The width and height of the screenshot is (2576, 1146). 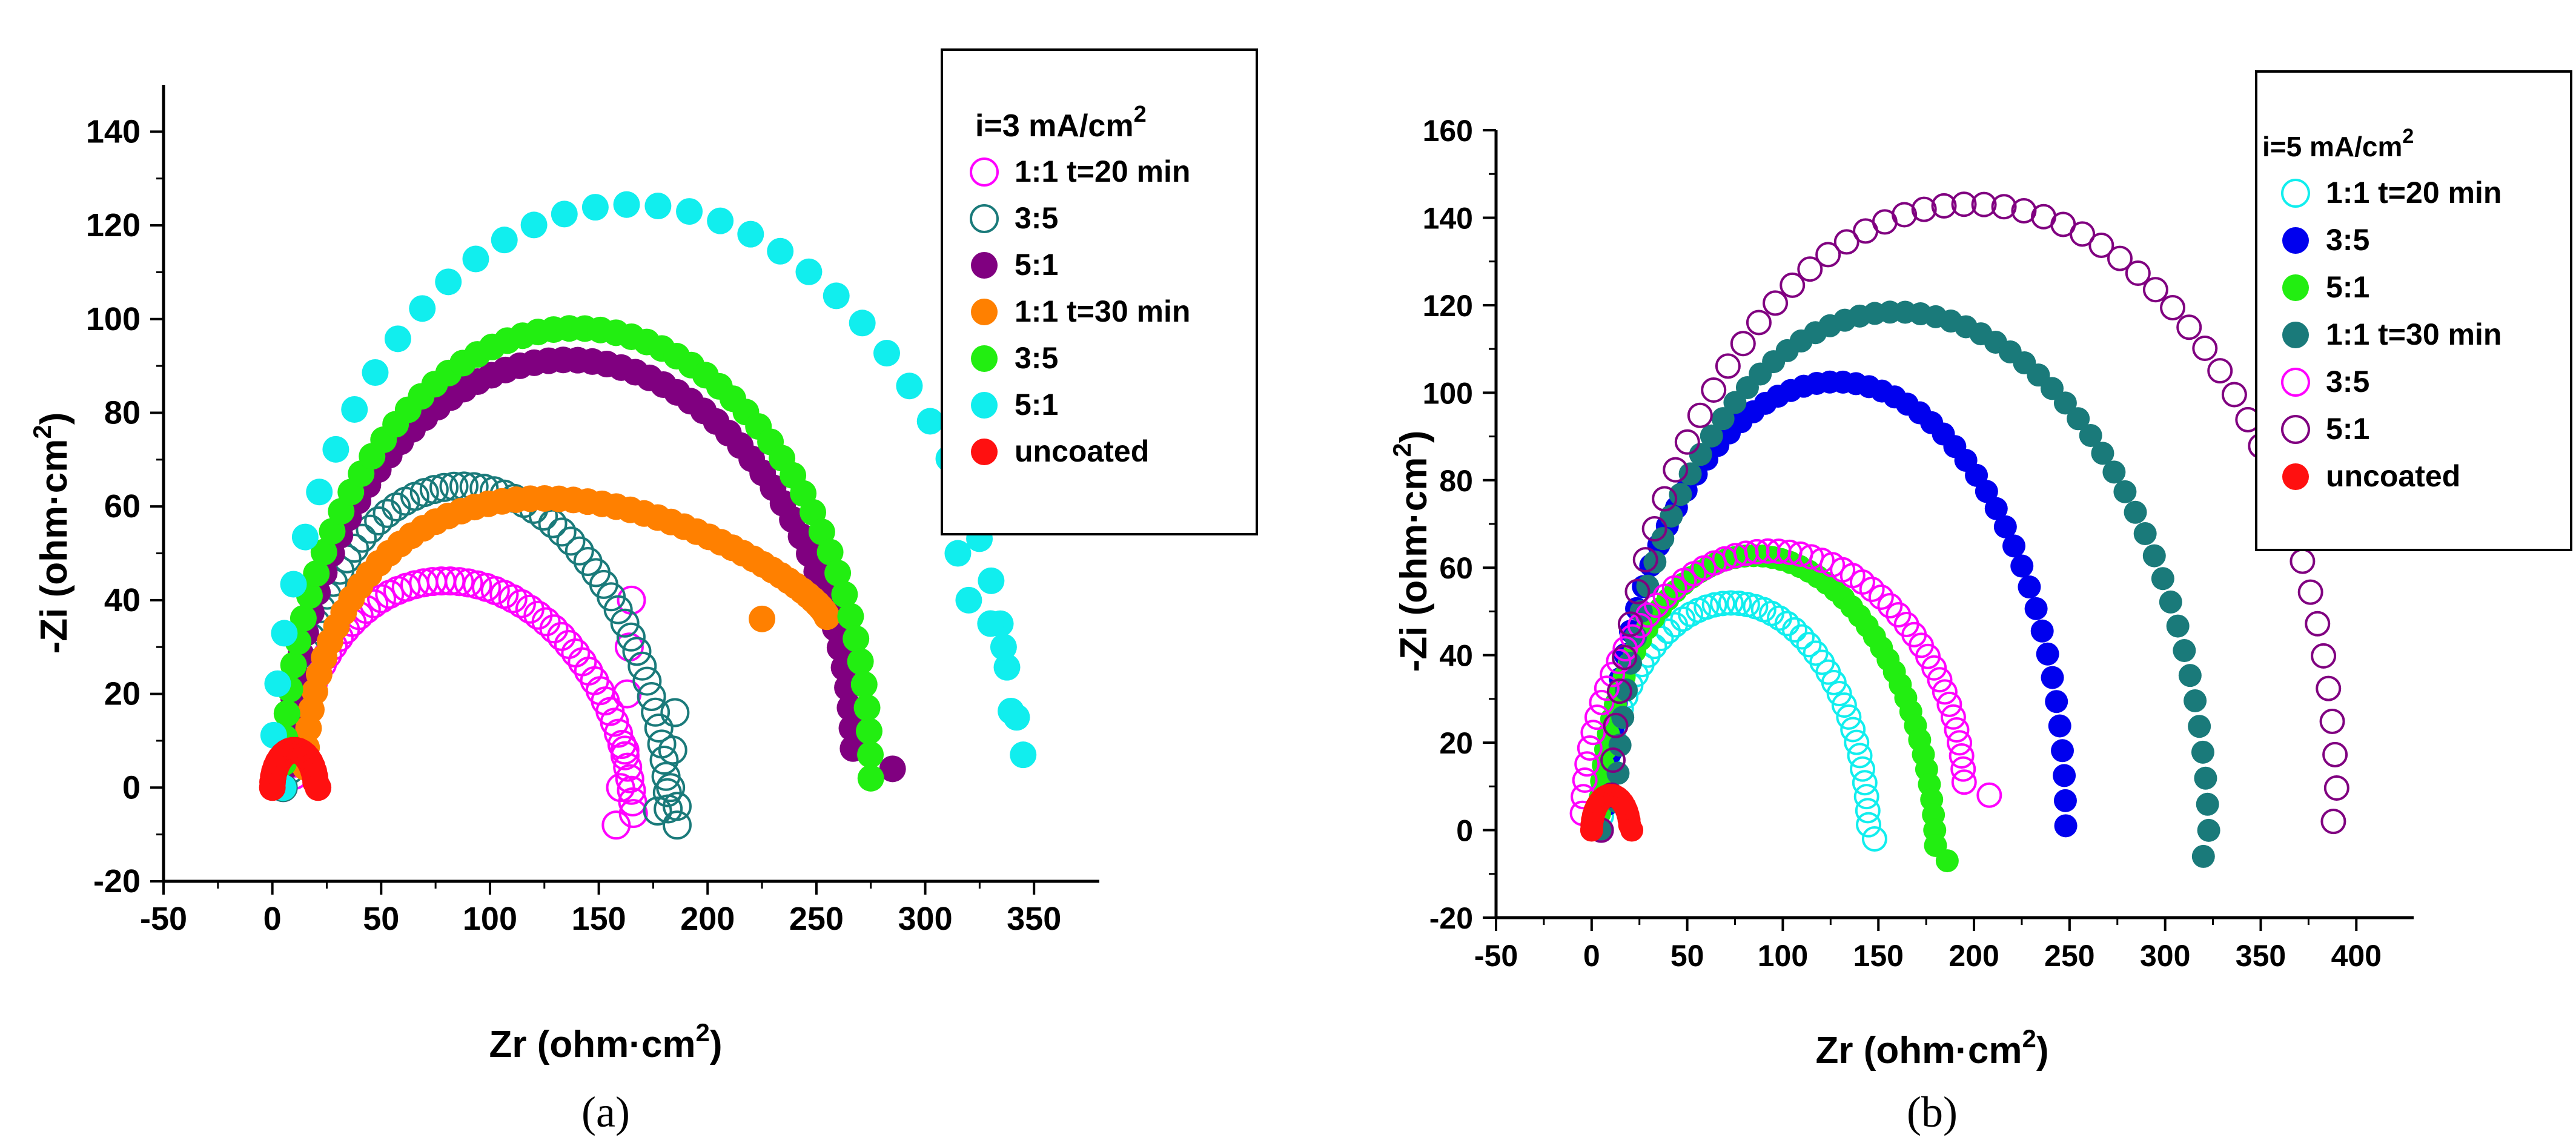 What do you see at coordinates (113, 225) in the screenshot?
I see `y-tick-label-a: 120` at bounding box center [113, 225].